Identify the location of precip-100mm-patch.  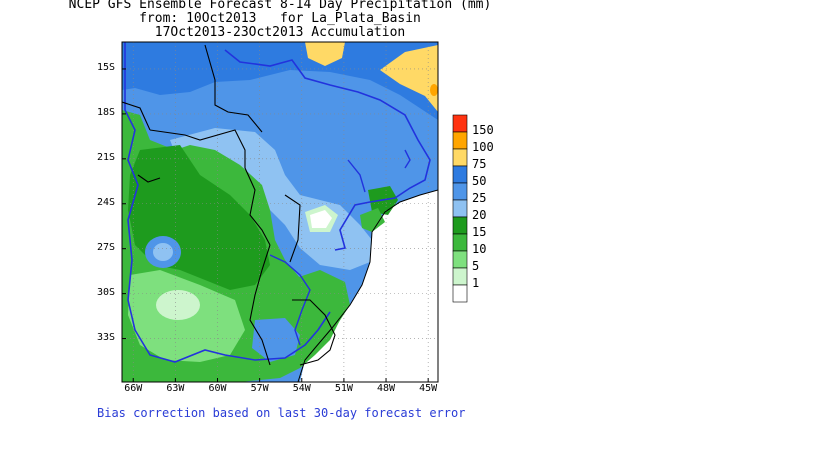
(434, 90).